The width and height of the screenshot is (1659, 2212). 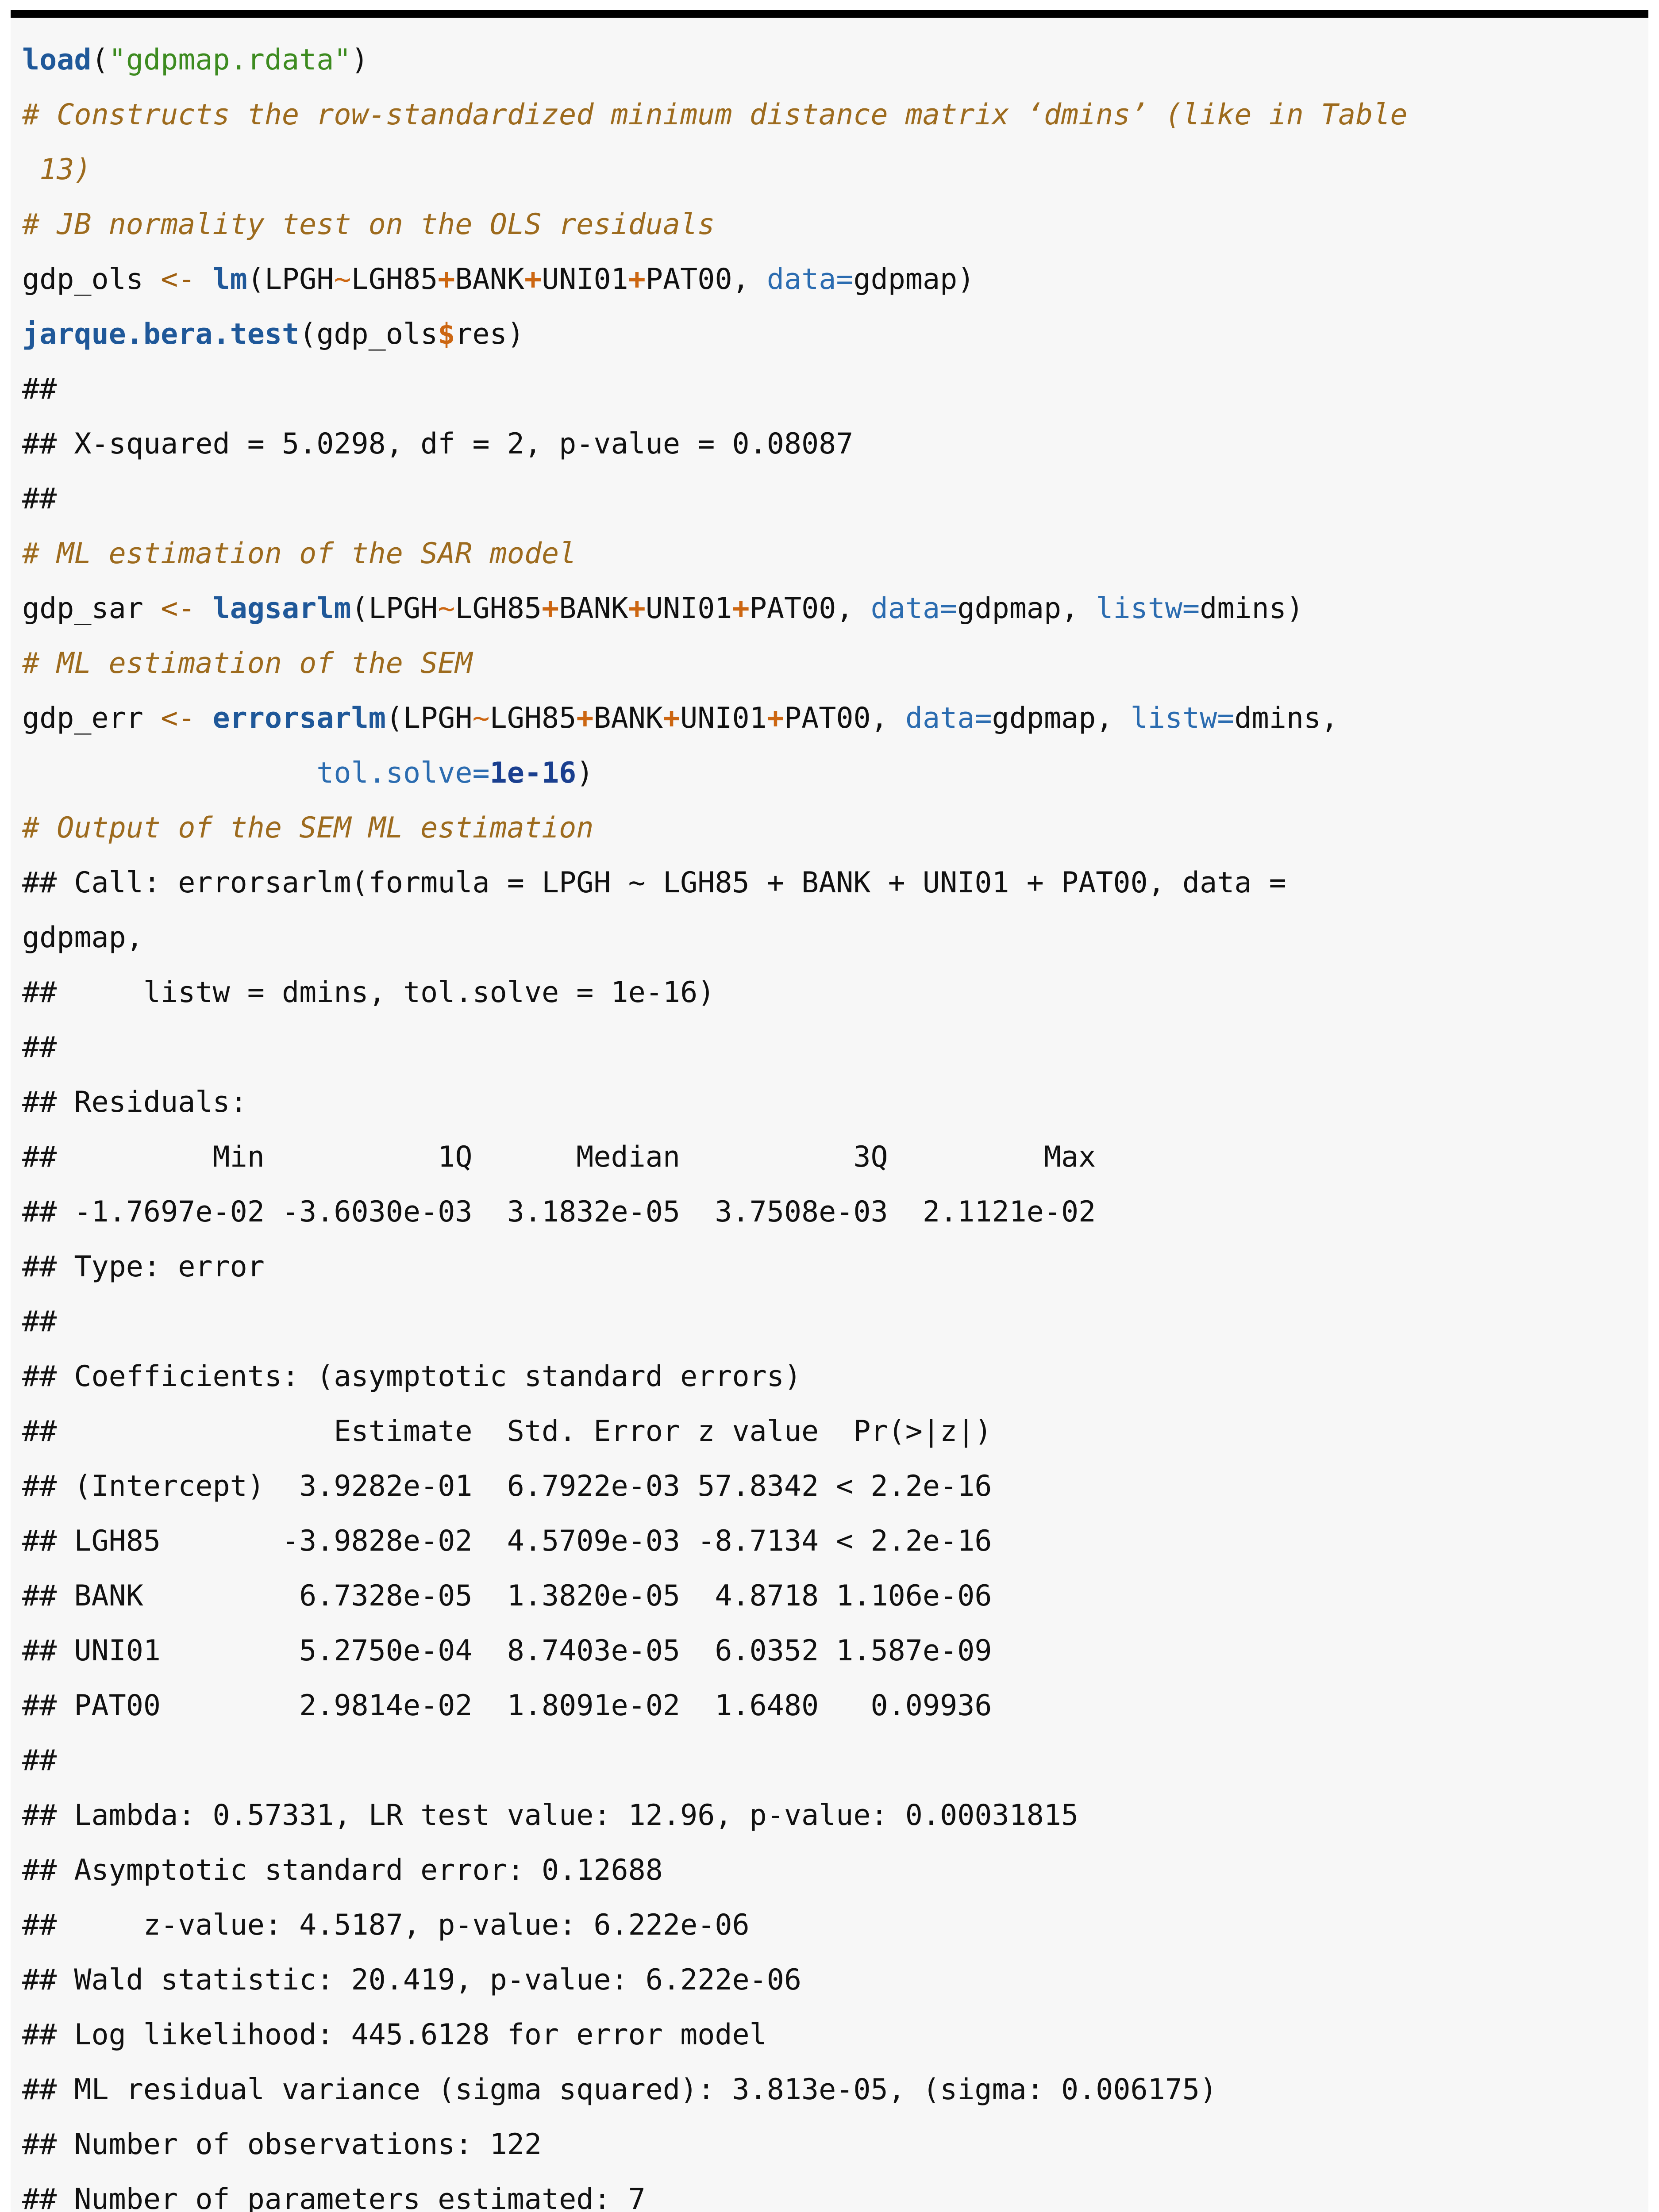 I want to click on token-plain: UNI01, so click(x=585, y=280).